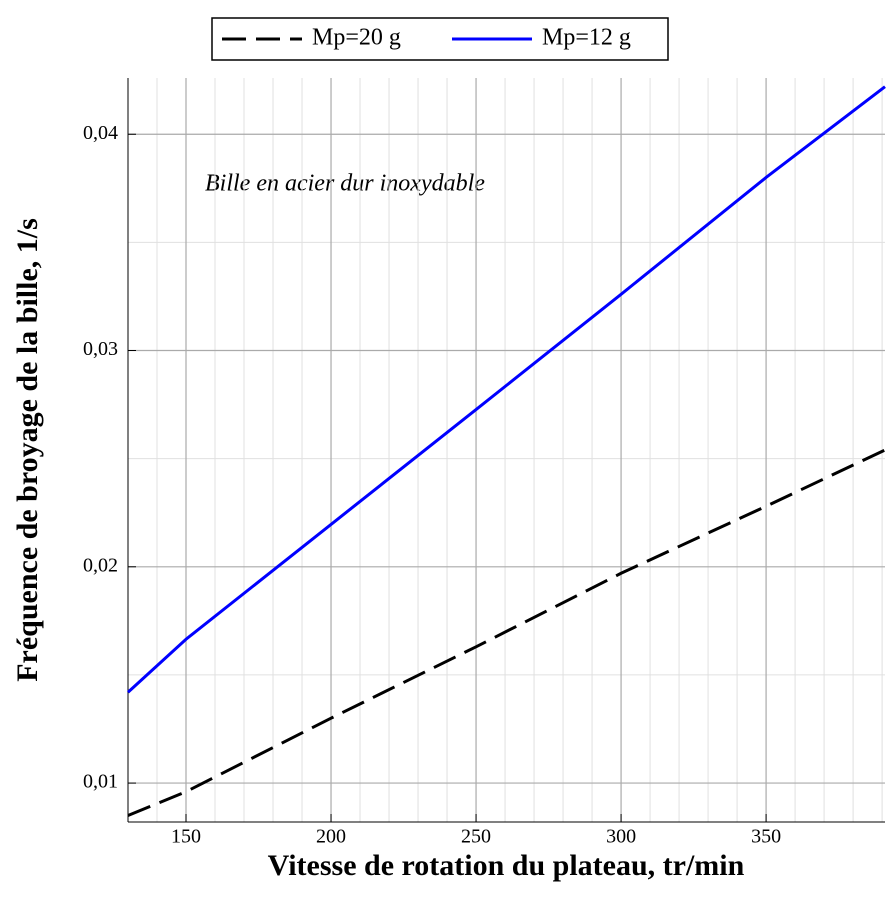 Image resolution: width=887 pixels, height=906 pixels. What do you see at coordinates (100, 782) in the screenshot?
I see `y-tick-label: 0,01` at bounding box center [100, 782].